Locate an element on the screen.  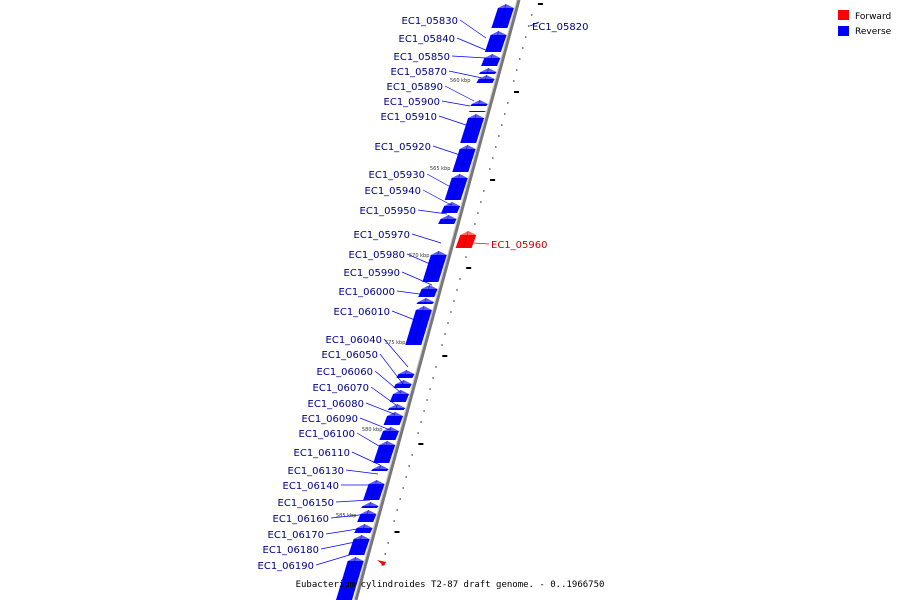
gene-label: EC1_05930 is located at coordinates (397, 175).